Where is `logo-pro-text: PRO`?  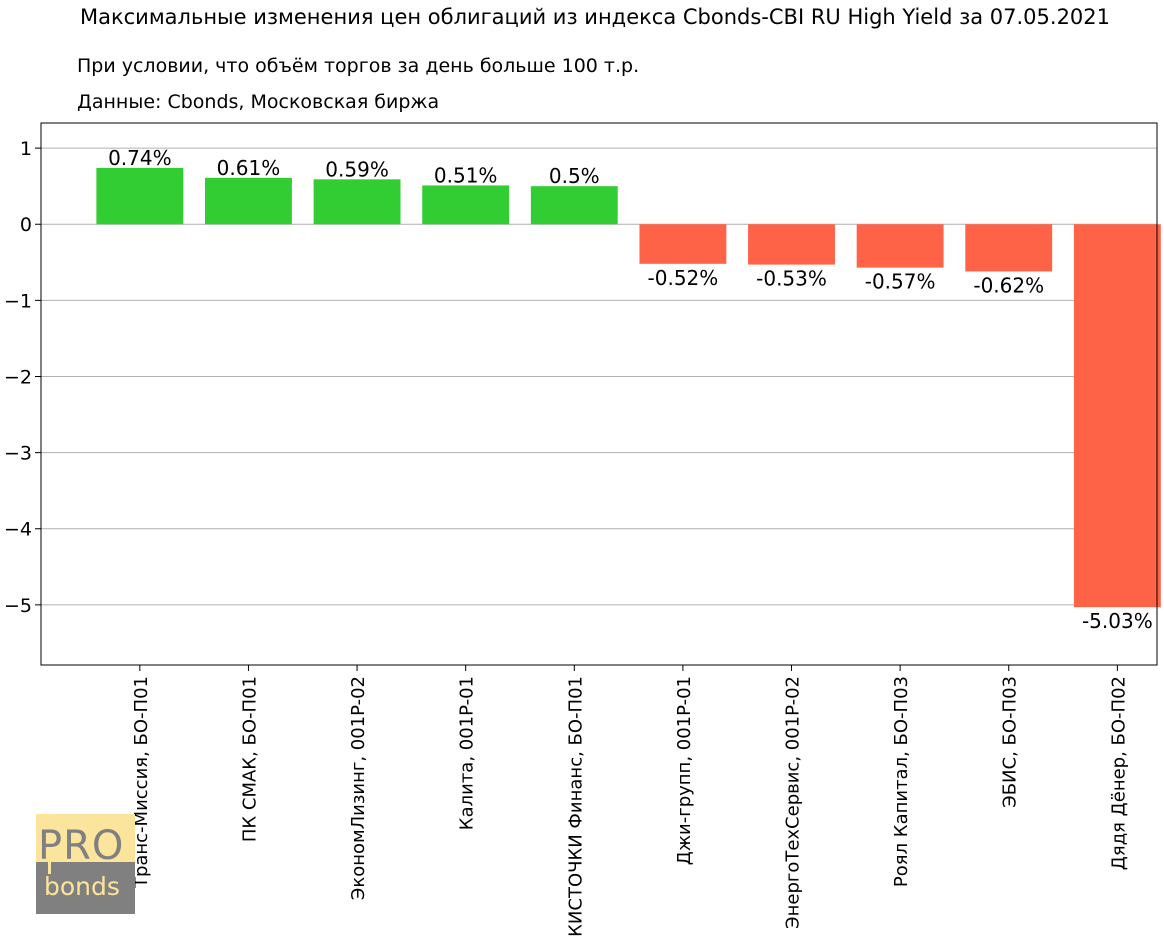 logo-pro-text: PRO is located at coordinates (81, 846).